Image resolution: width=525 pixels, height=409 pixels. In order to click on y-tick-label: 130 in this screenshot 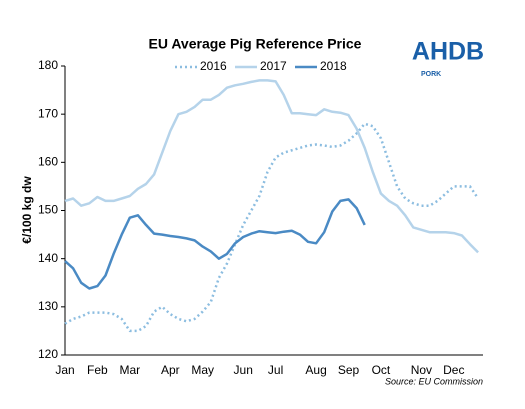, I will do `click(48, 306)`.